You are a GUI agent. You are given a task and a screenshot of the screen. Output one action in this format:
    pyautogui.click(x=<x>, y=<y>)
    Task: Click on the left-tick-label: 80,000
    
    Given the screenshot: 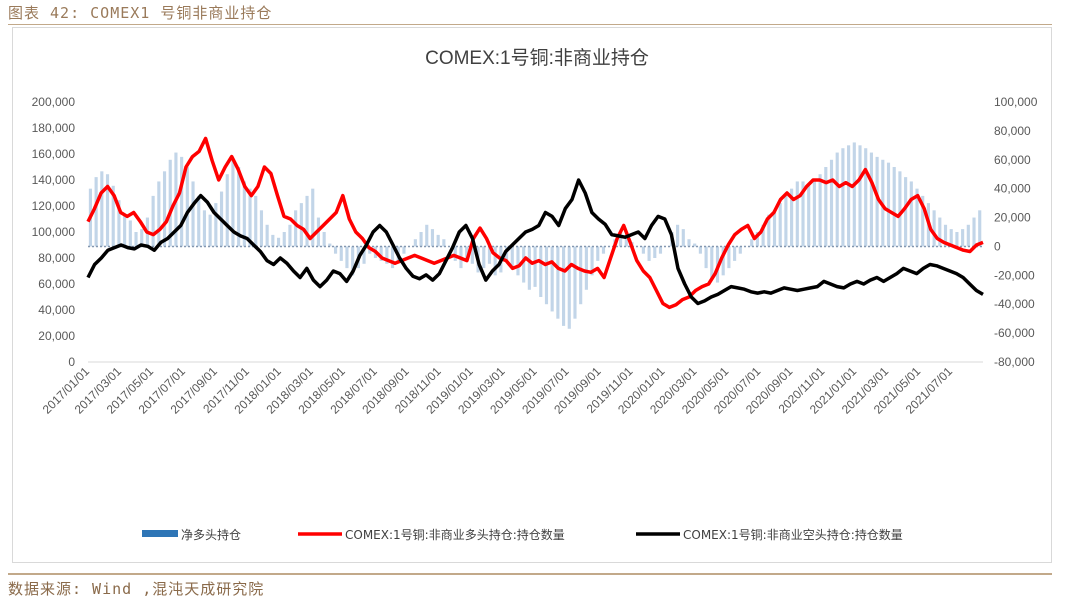 What is the action you would take?
    pyautogui.click(x=56, y=258)
    